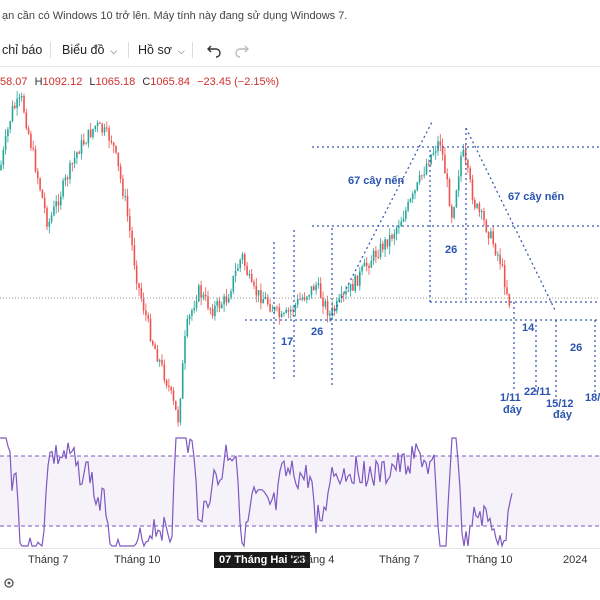  Describe the element at coordinates (381, 221) in the screenshot. I see `cycle-diagonal-left` at that location.